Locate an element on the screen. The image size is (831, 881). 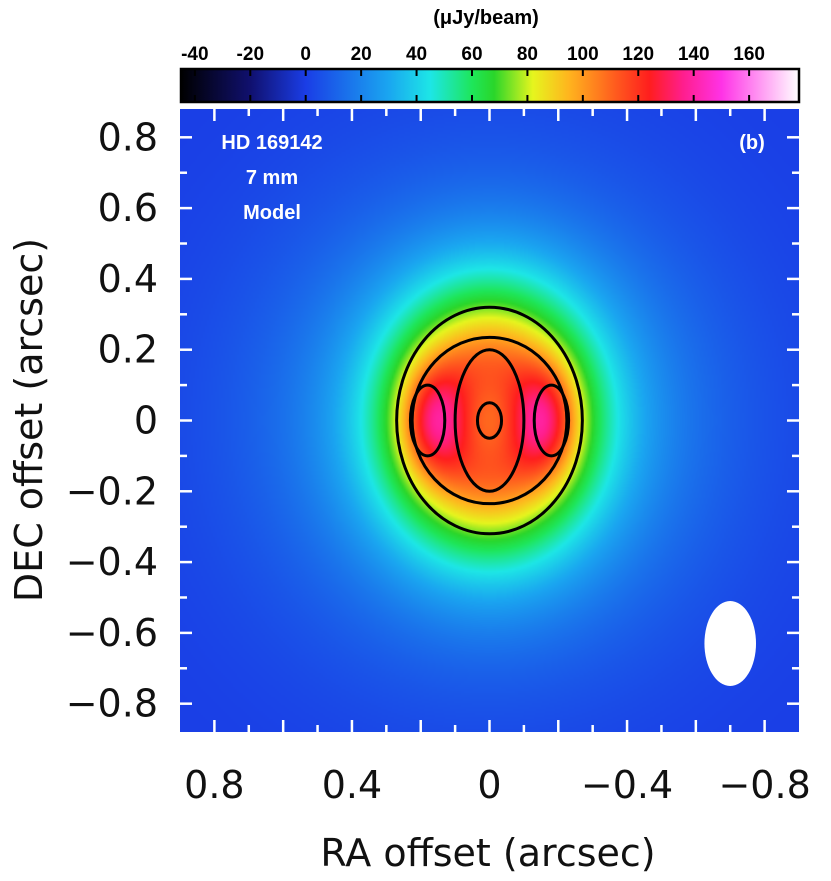
y-tick-label: 0 is located at coordinates (146, 421).